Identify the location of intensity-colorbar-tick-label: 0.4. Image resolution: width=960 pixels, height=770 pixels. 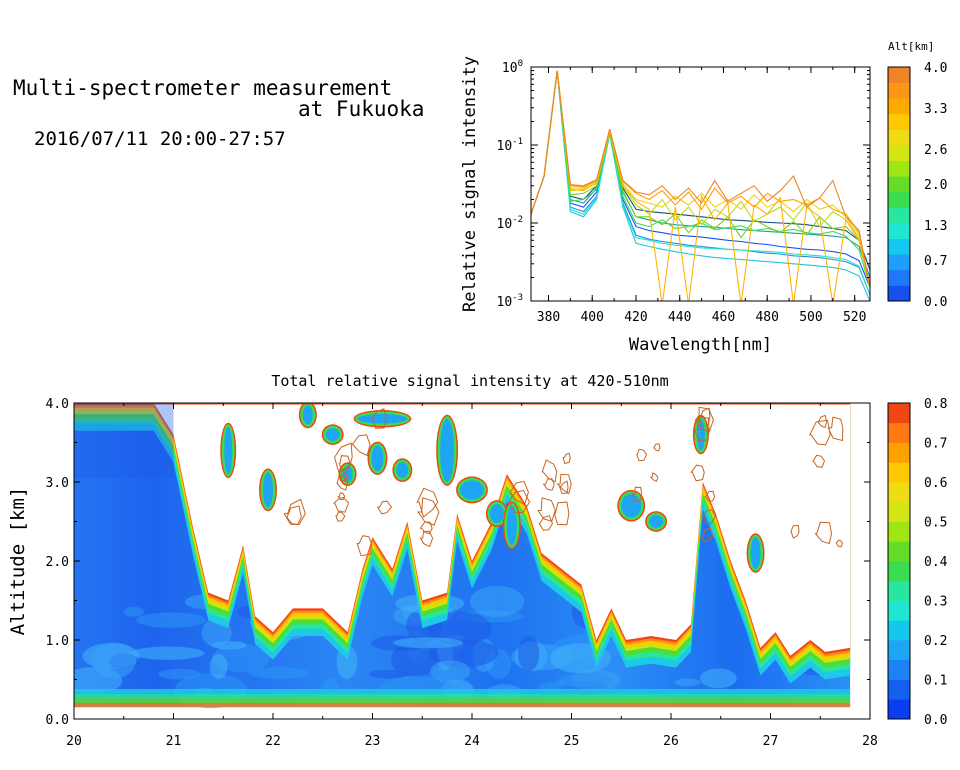
(936, 562).